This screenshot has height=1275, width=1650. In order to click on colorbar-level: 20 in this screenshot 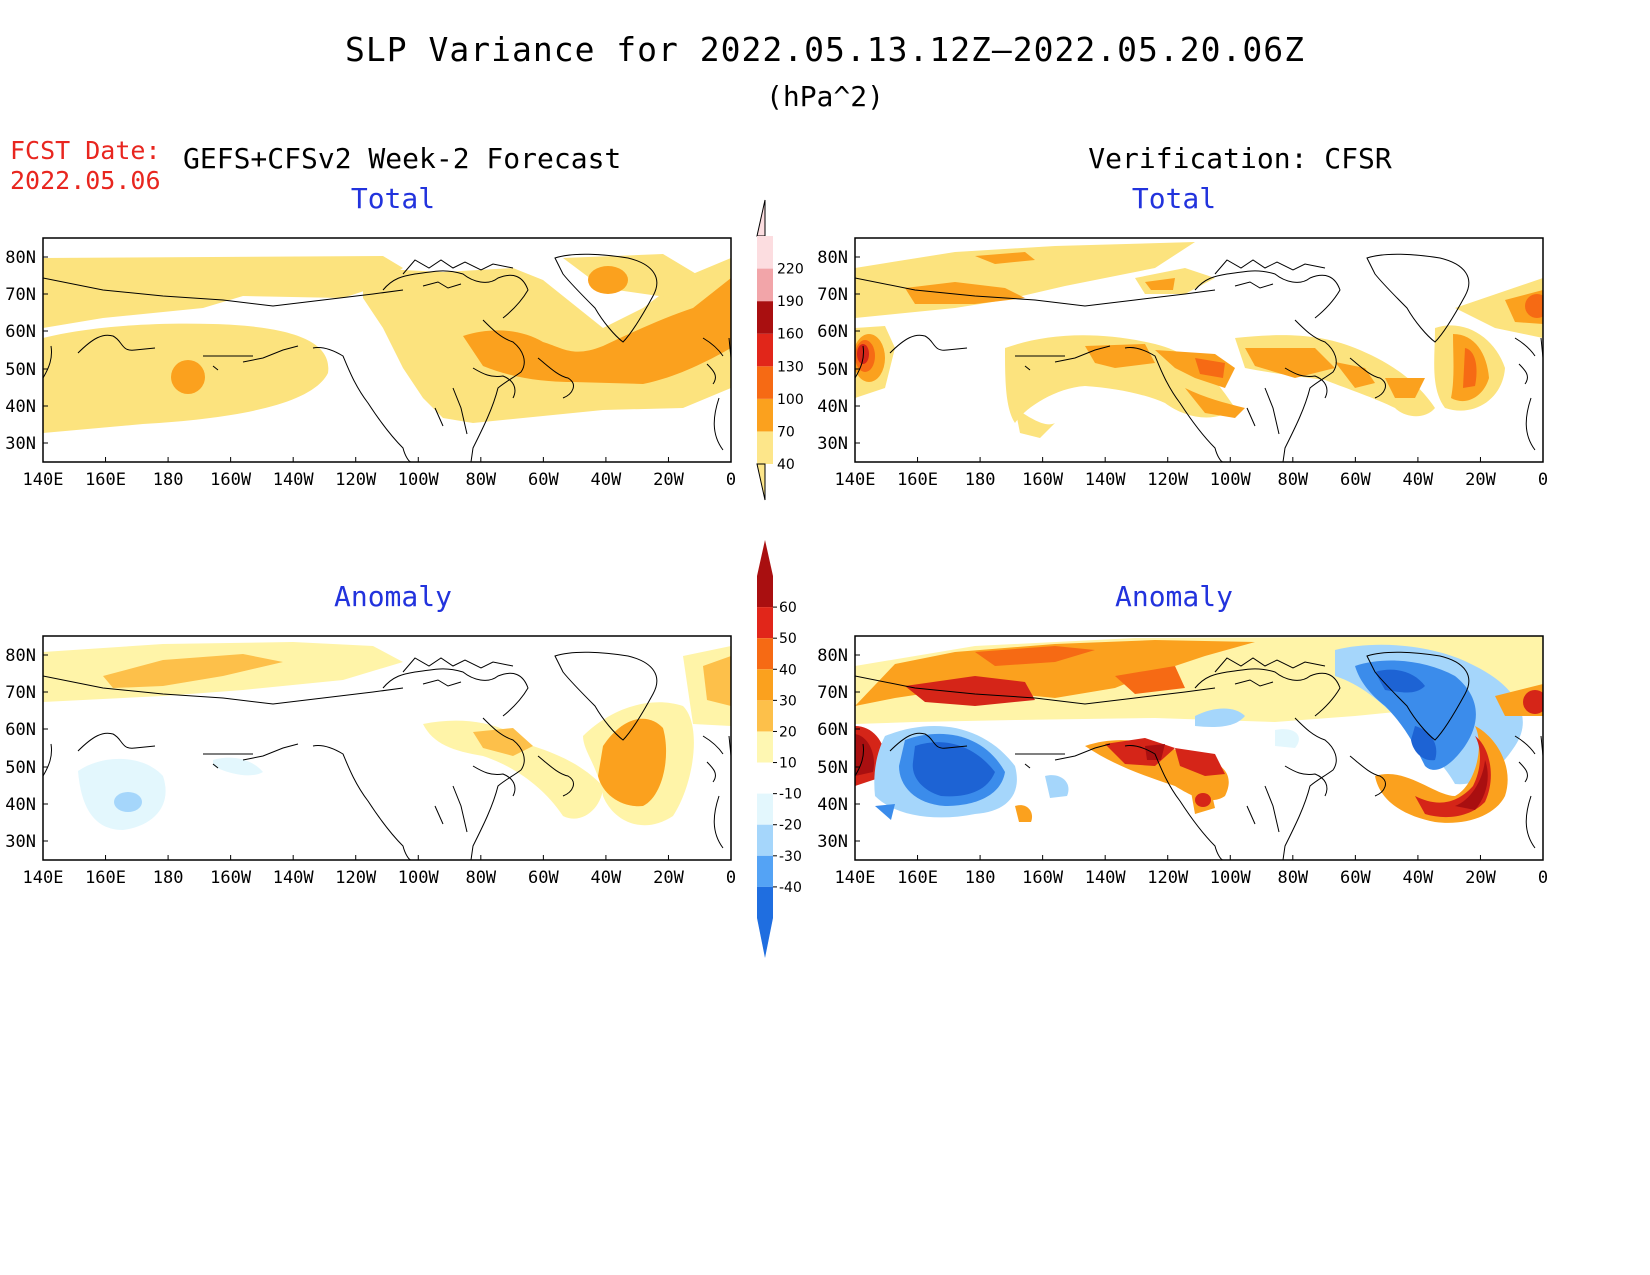, I will do `click(788, 732)`.